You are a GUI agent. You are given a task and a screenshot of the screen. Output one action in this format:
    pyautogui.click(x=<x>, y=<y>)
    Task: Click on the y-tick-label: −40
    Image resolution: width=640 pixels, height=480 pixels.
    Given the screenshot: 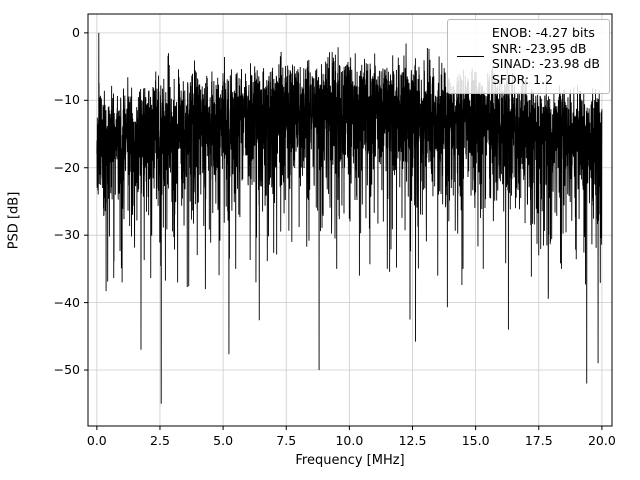 What is the action you would take?
    pyautogui.click(x=66, y=302)
    